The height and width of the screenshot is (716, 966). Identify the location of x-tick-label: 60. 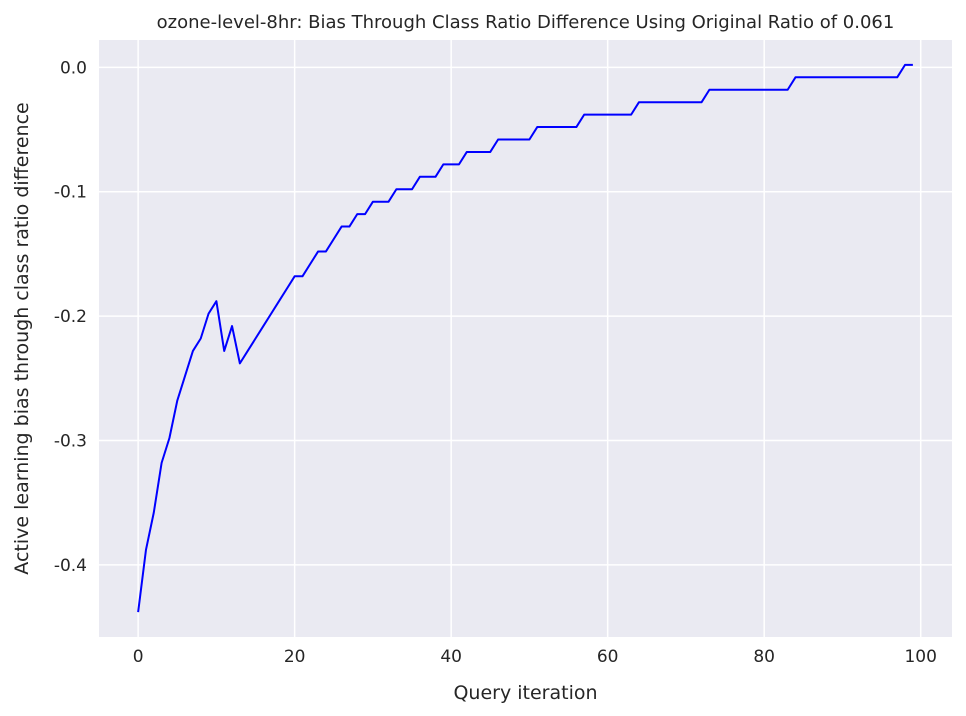
(608, 657).